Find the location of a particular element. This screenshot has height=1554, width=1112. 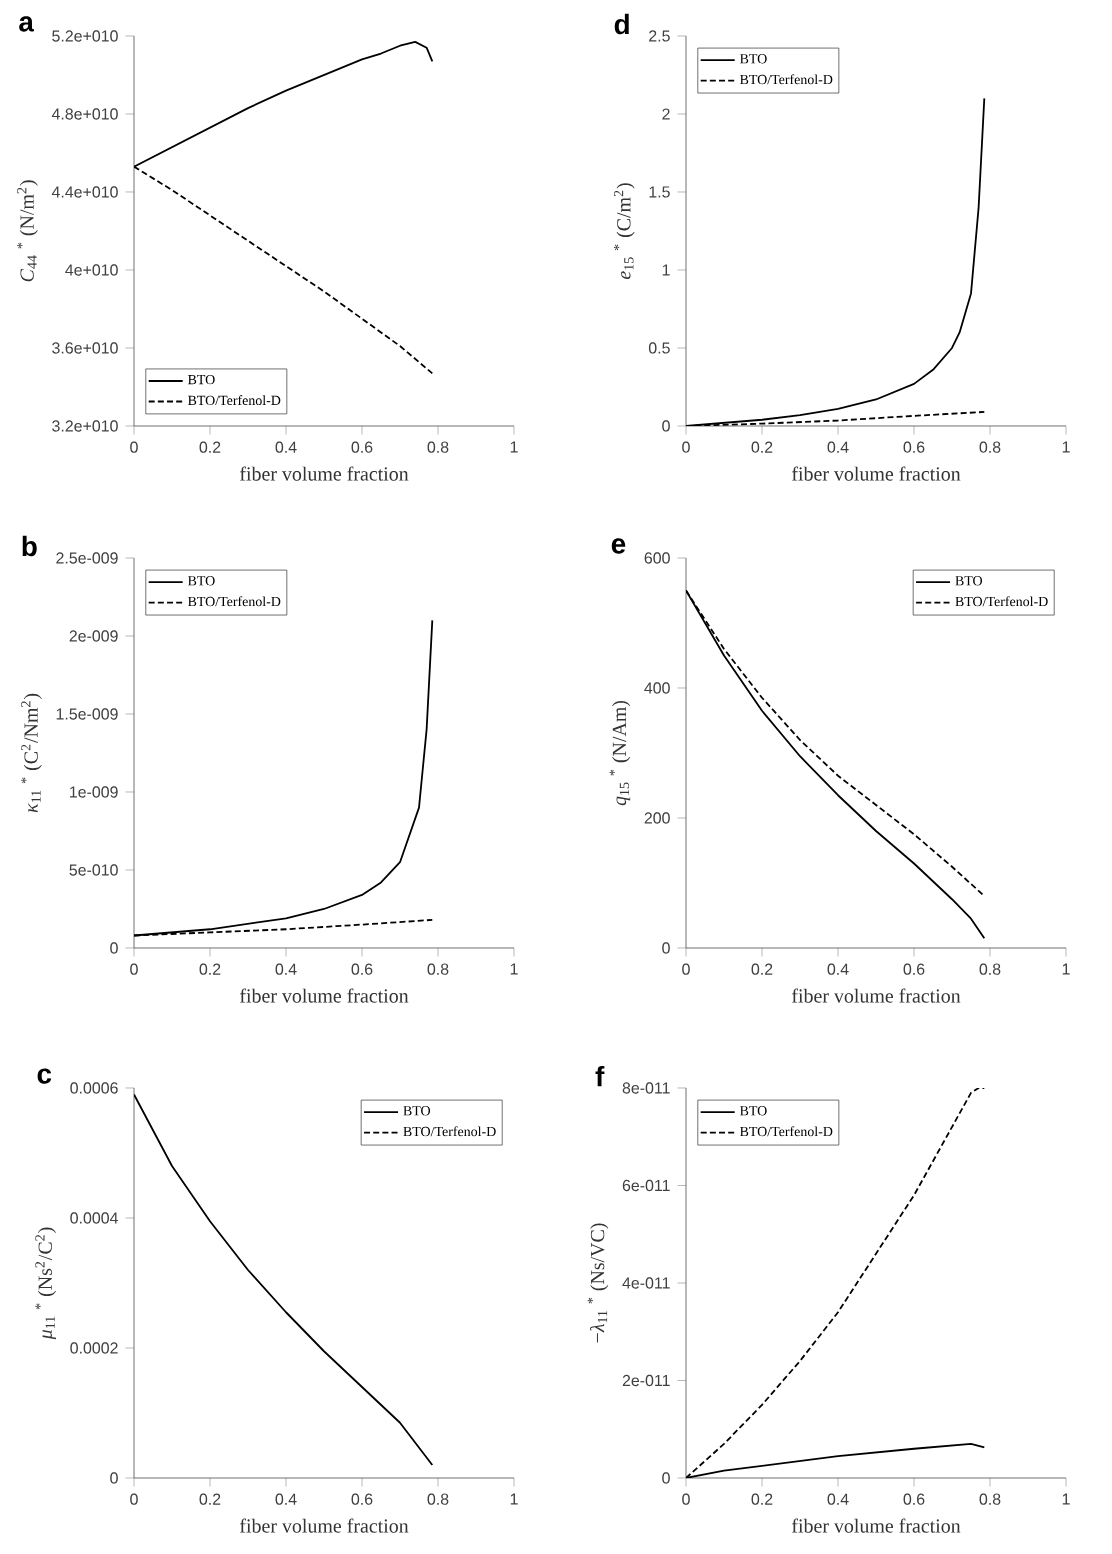

chart-title: c is located at coordinates (44, 1076).